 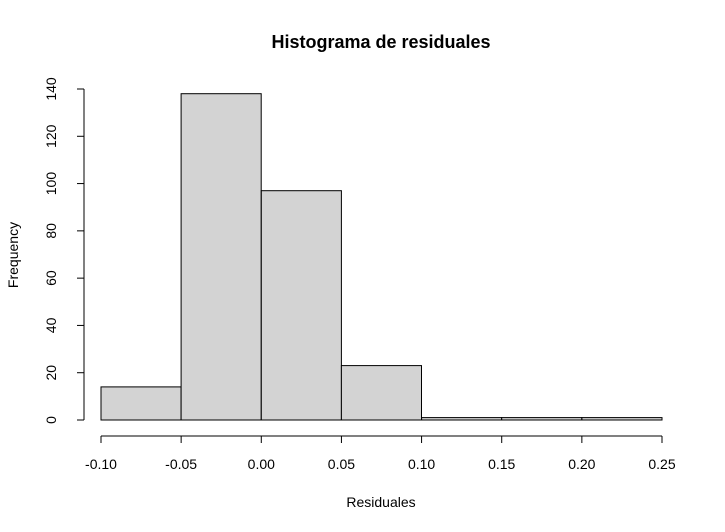 I want to click on x-axis: -0.10 -0.05 0.00 0.05 0.10 0.15 0.20 0.25, so click(x=380, y=453).